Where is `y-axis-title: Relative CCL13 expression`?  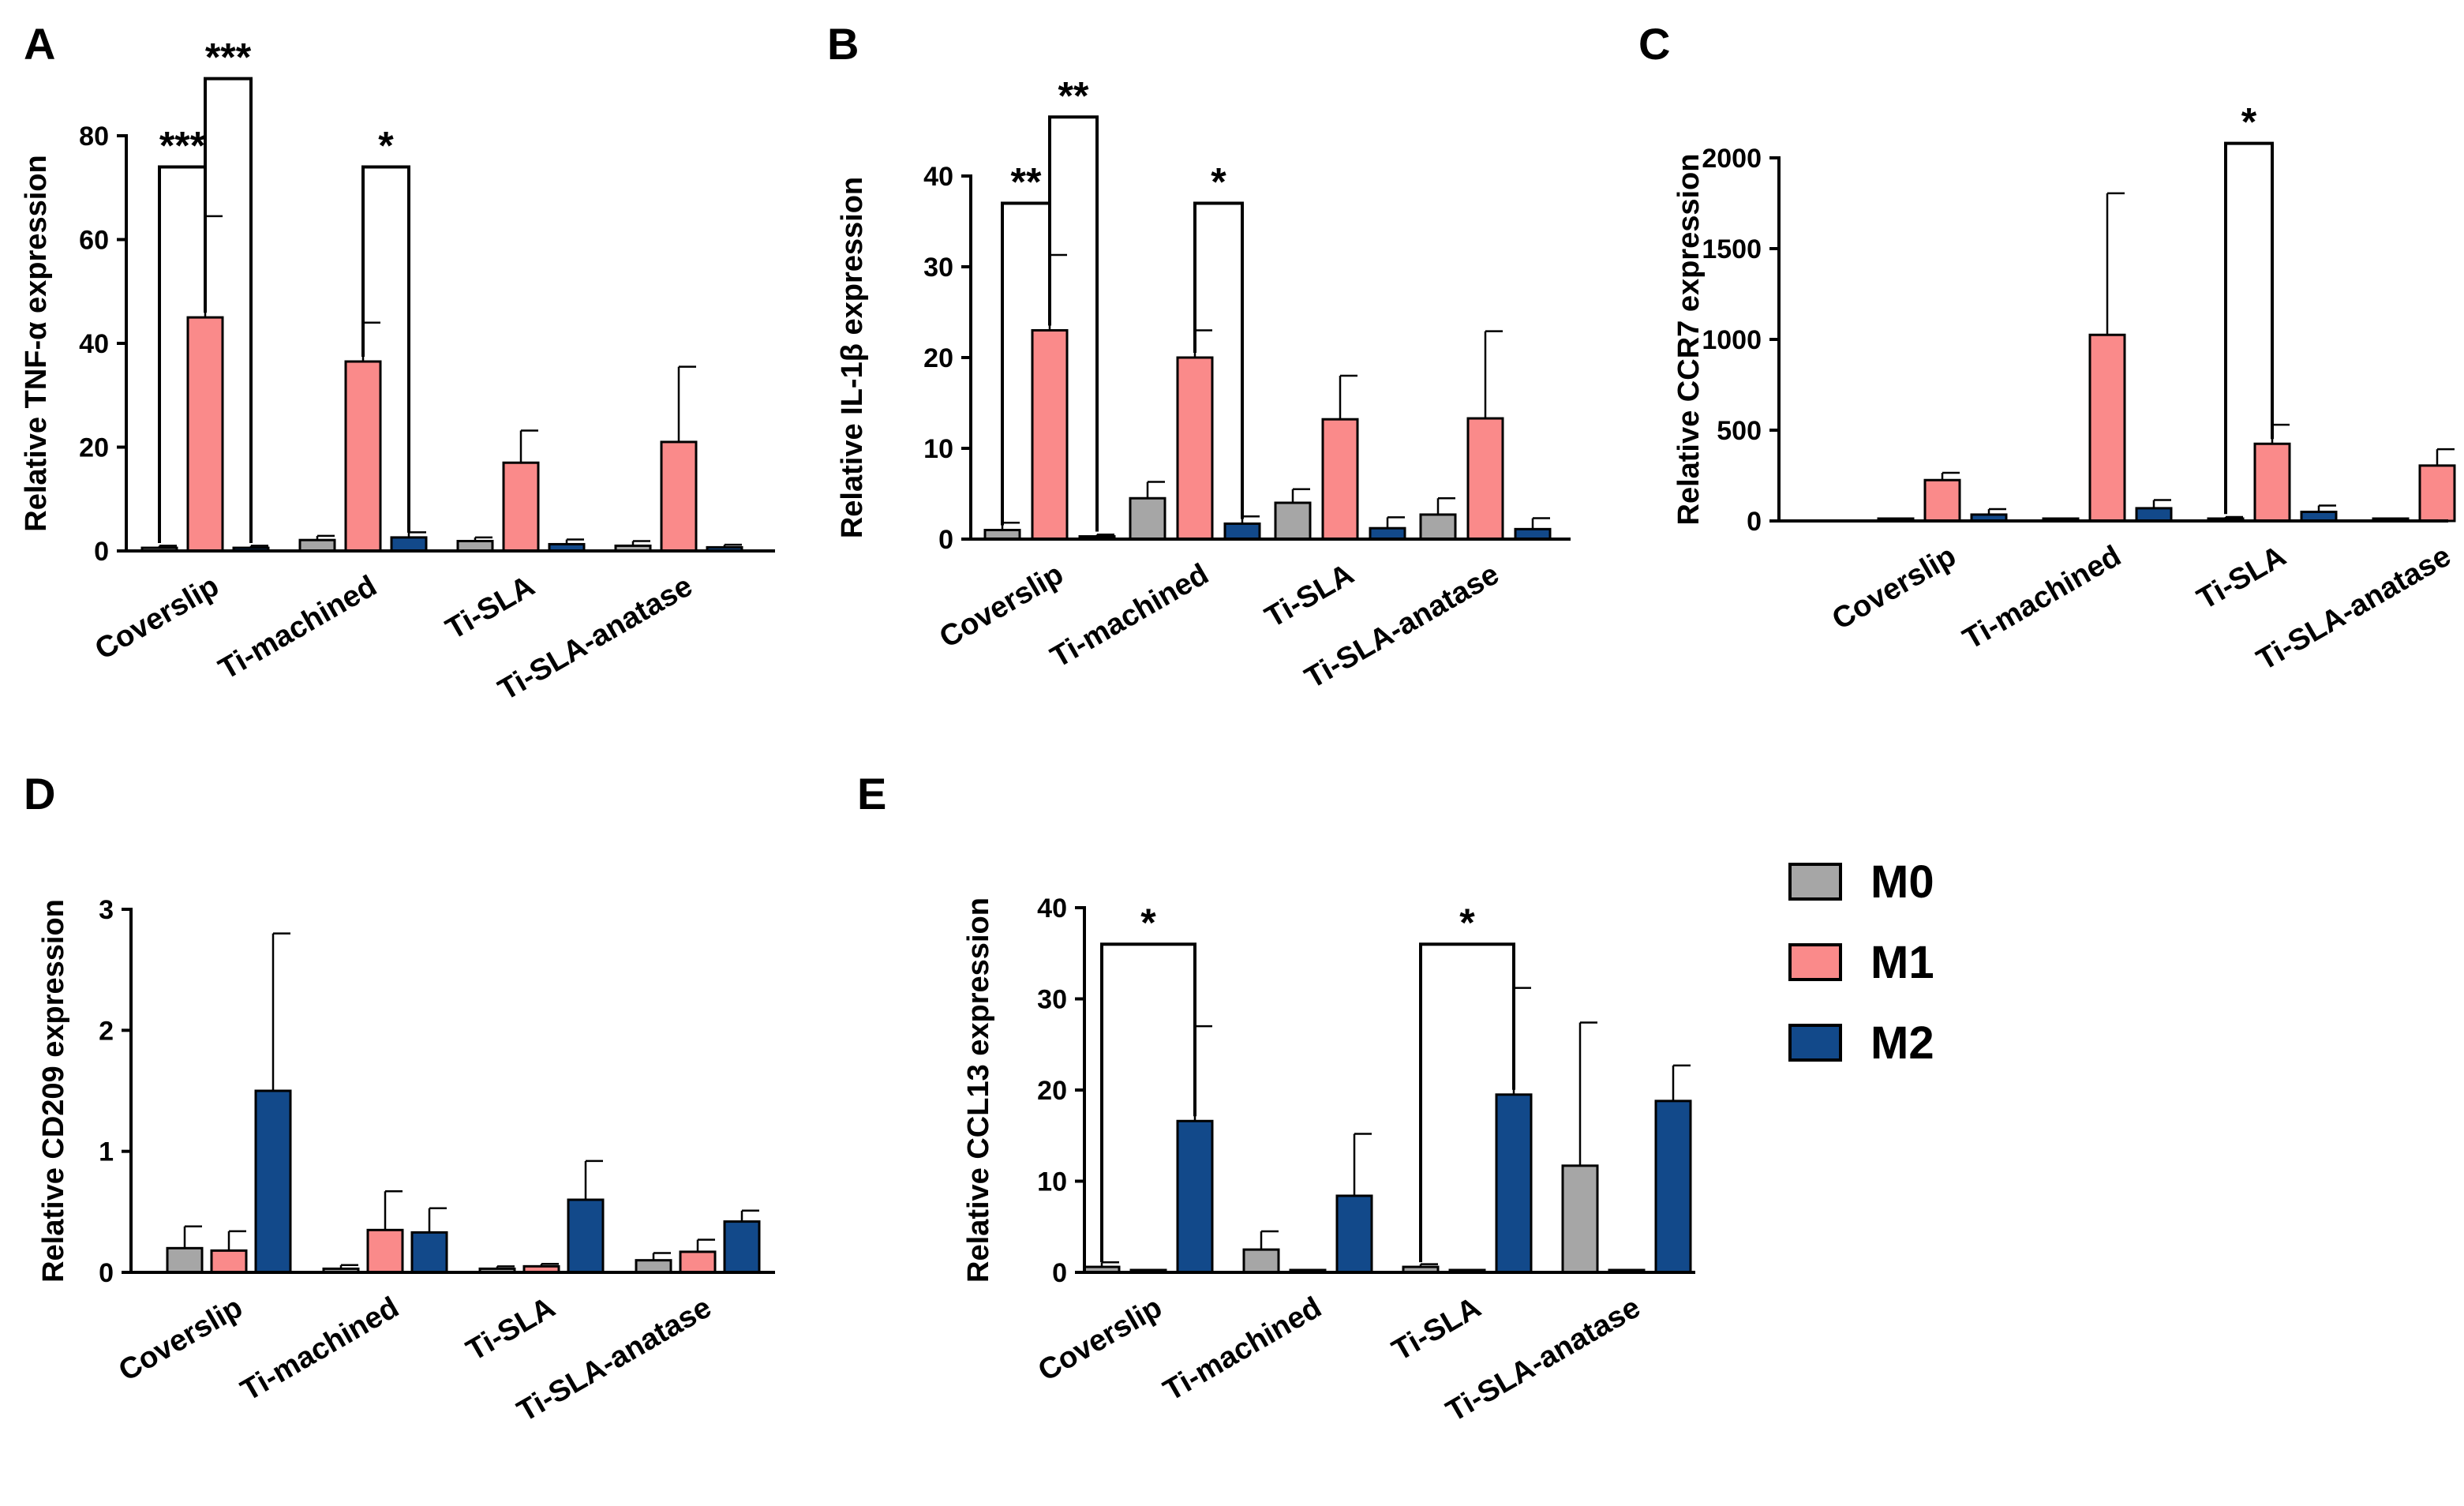 y-axis-title: Relative CCL13 expression is located at coordinates (978, 1090).